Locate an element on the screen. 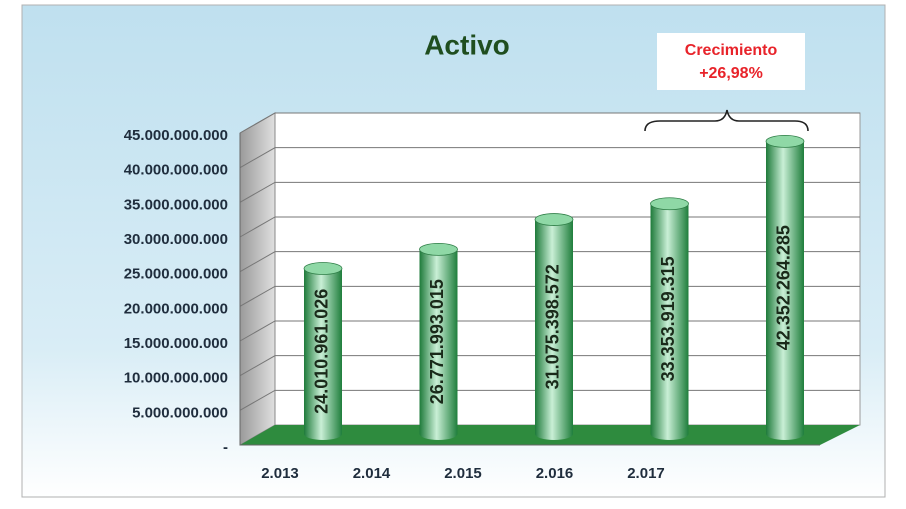 The image size is (906, 509). chart-title: Activo is located at coordinates (467, 44).